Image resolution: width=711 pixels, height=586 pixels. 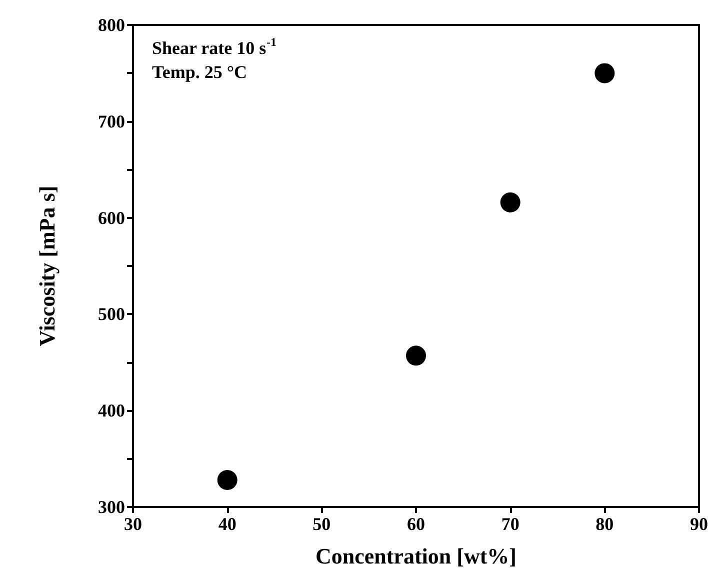 I want to click on y-tick-label: 500, so click(x=111, y=314).